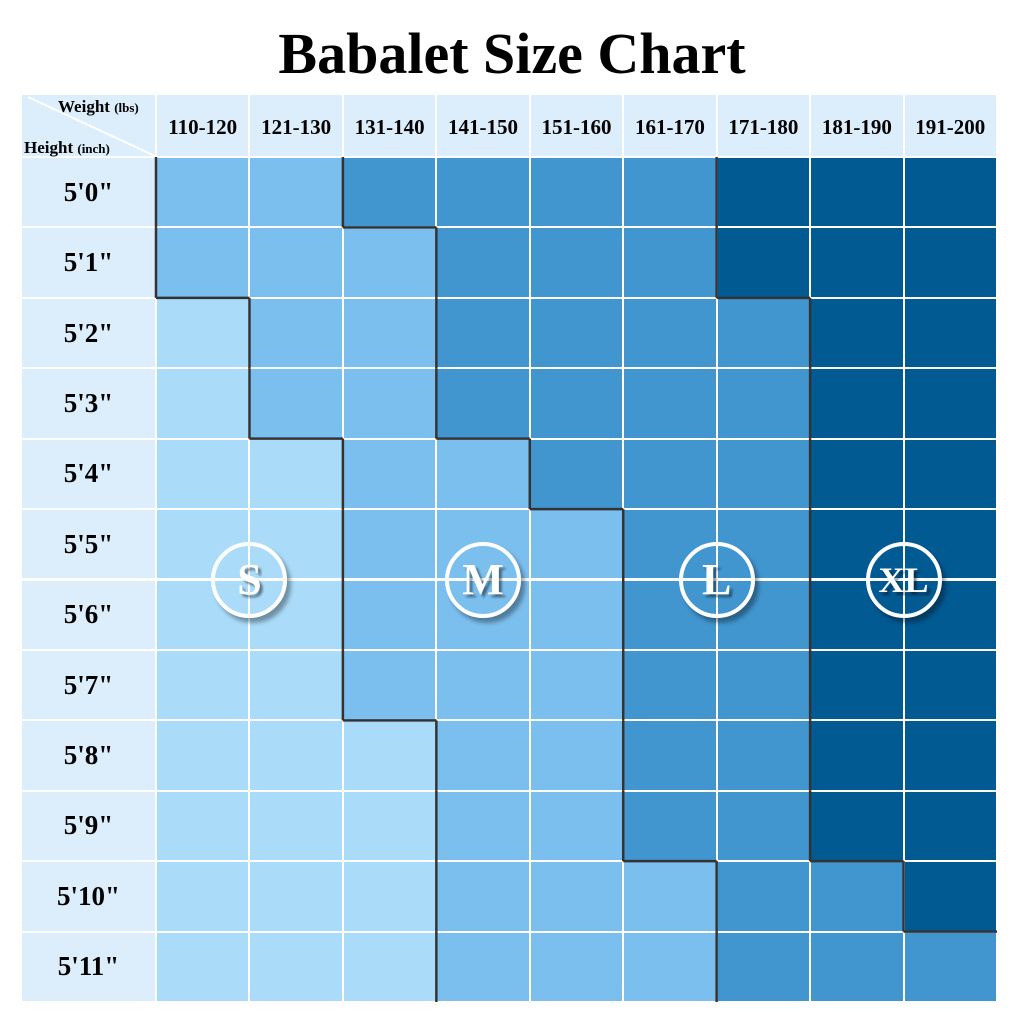 The width and height of the screenshot is (1024, 1024). I want to click on column-header: 181-190, so click(857, 125).